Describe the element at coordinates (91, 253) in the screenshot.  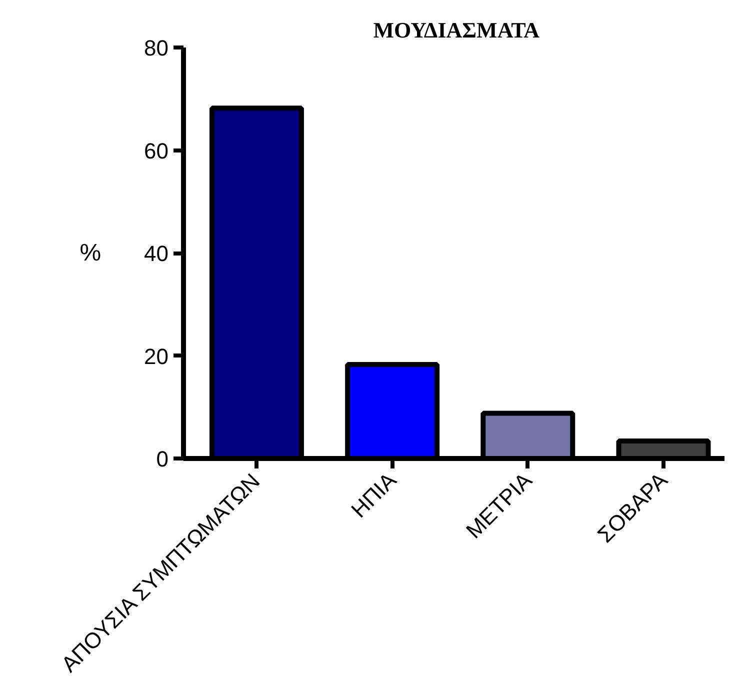
I see `y-axis-title: %` at that location.